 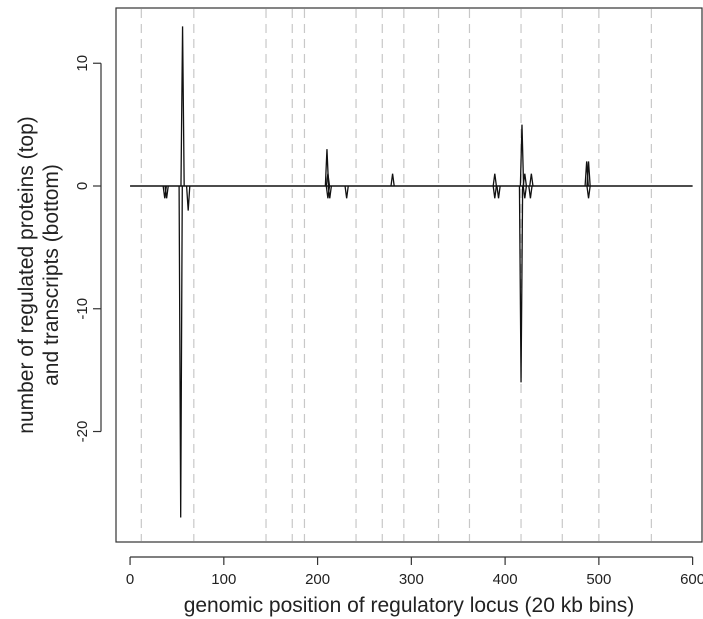 What do you see at coordinates (82, 186) in the screenshot?
I see `y-tick-label: 0` at bounding box center [82, 186].